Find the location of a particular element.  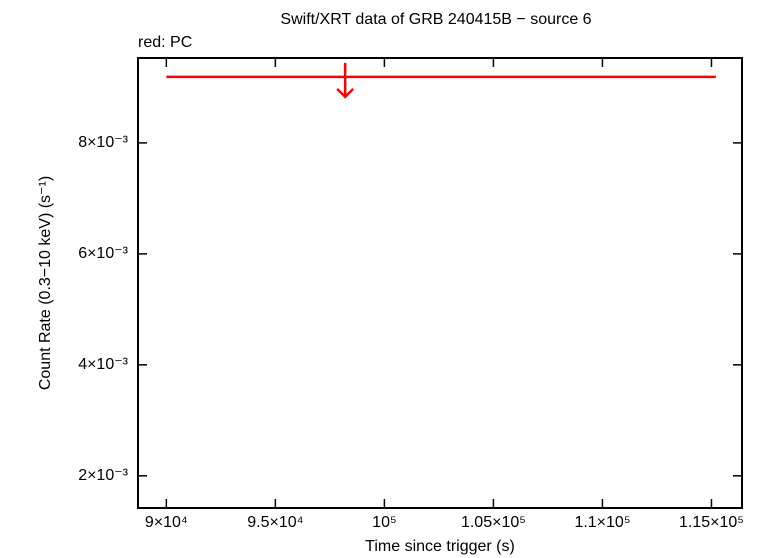

y-tick-label: 4×10⁻³ is located at coordinates (103, 364).